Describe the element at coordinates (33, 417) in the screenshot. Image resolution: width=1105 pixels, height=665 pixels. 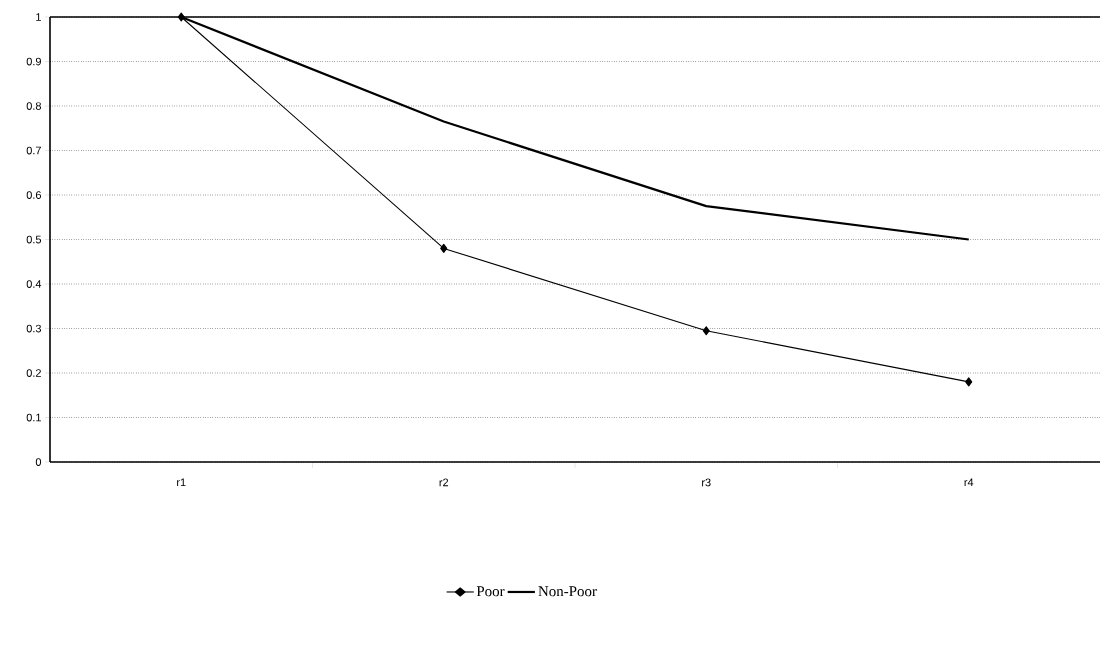
I see `y-tick-label: 0.1` at that location.